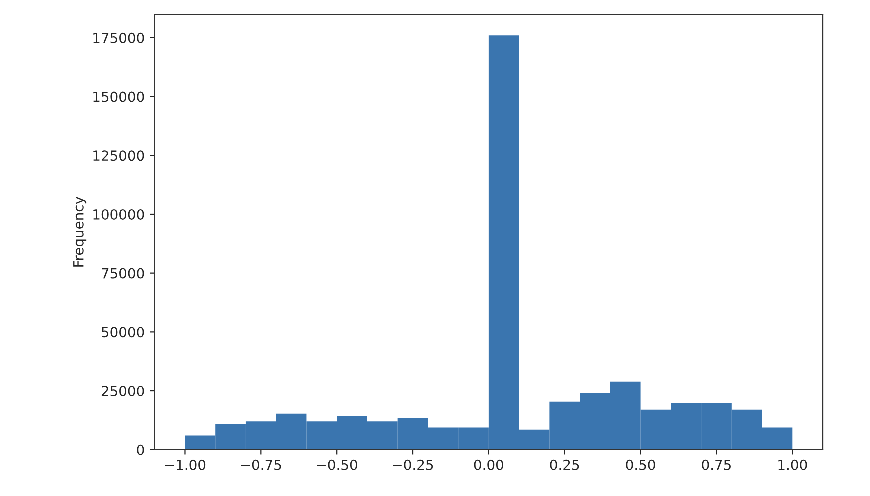 The height and width of the screenshot is (496, 870). I want to click on y-tick-label: 25000, so click(123, 391).